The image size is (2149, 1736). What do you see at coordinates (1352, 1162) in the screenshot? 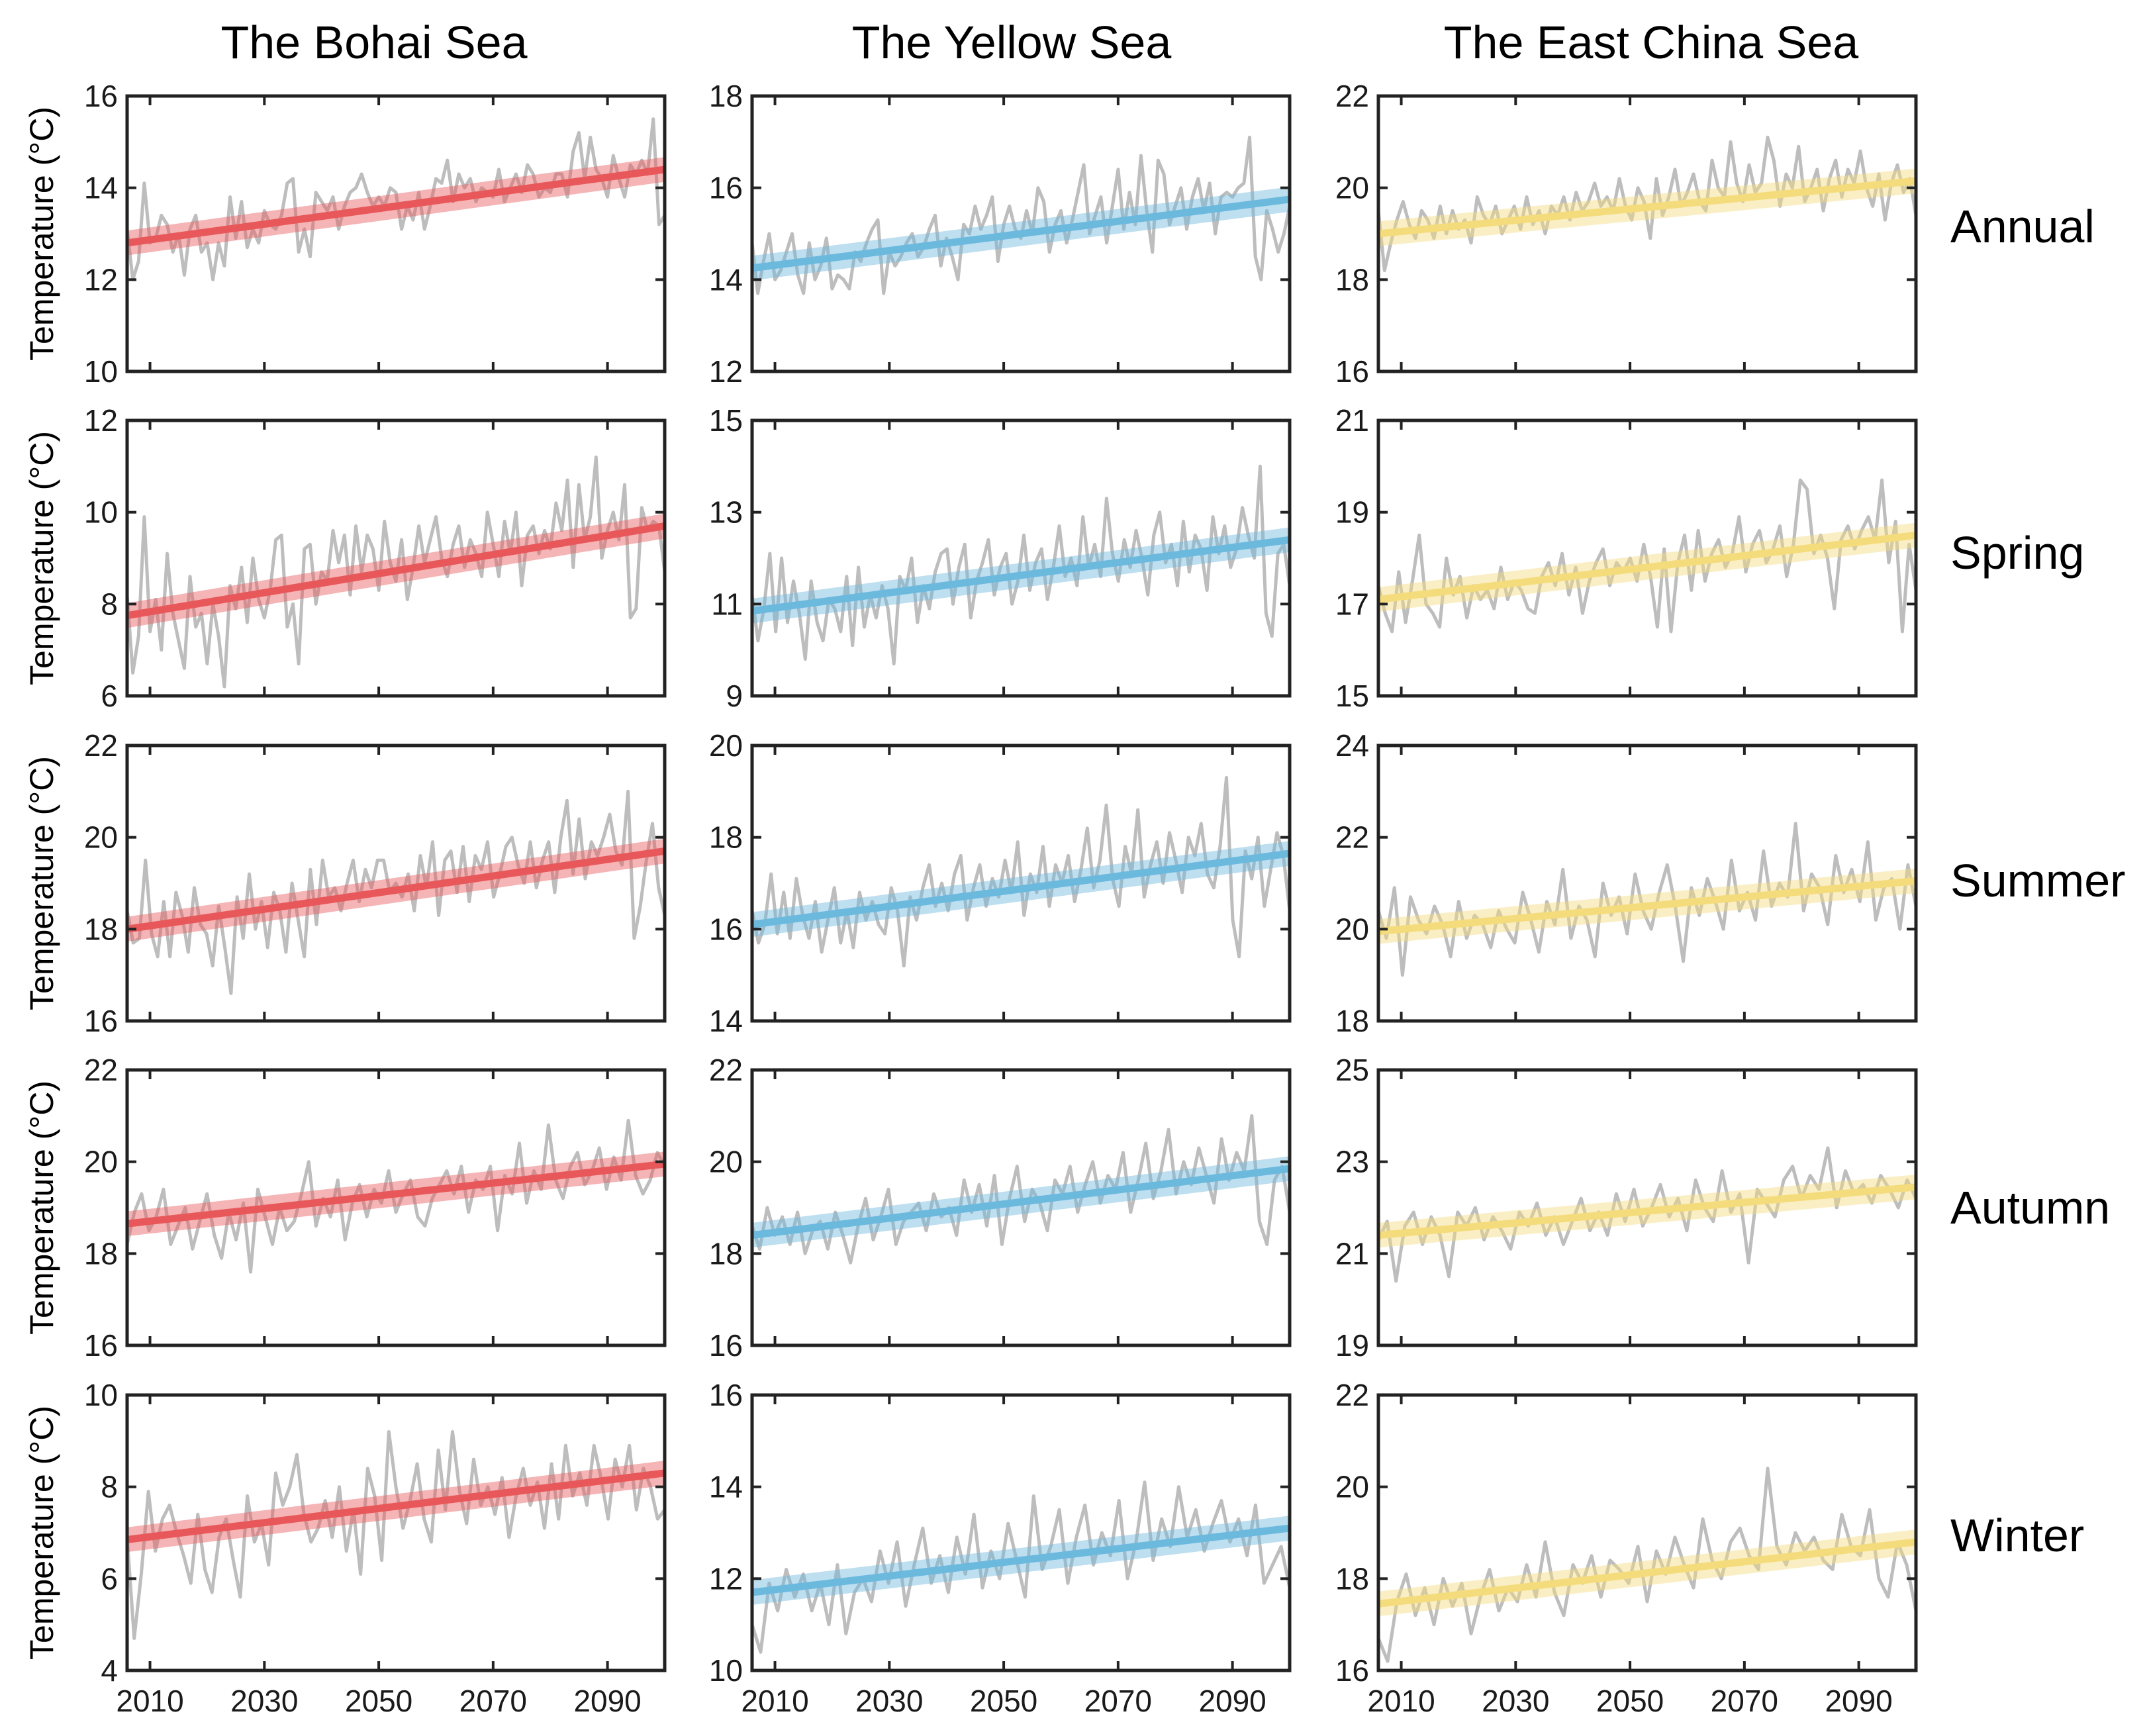
I see `y-tick-label: 23` at bounding box center [1352, 1162].